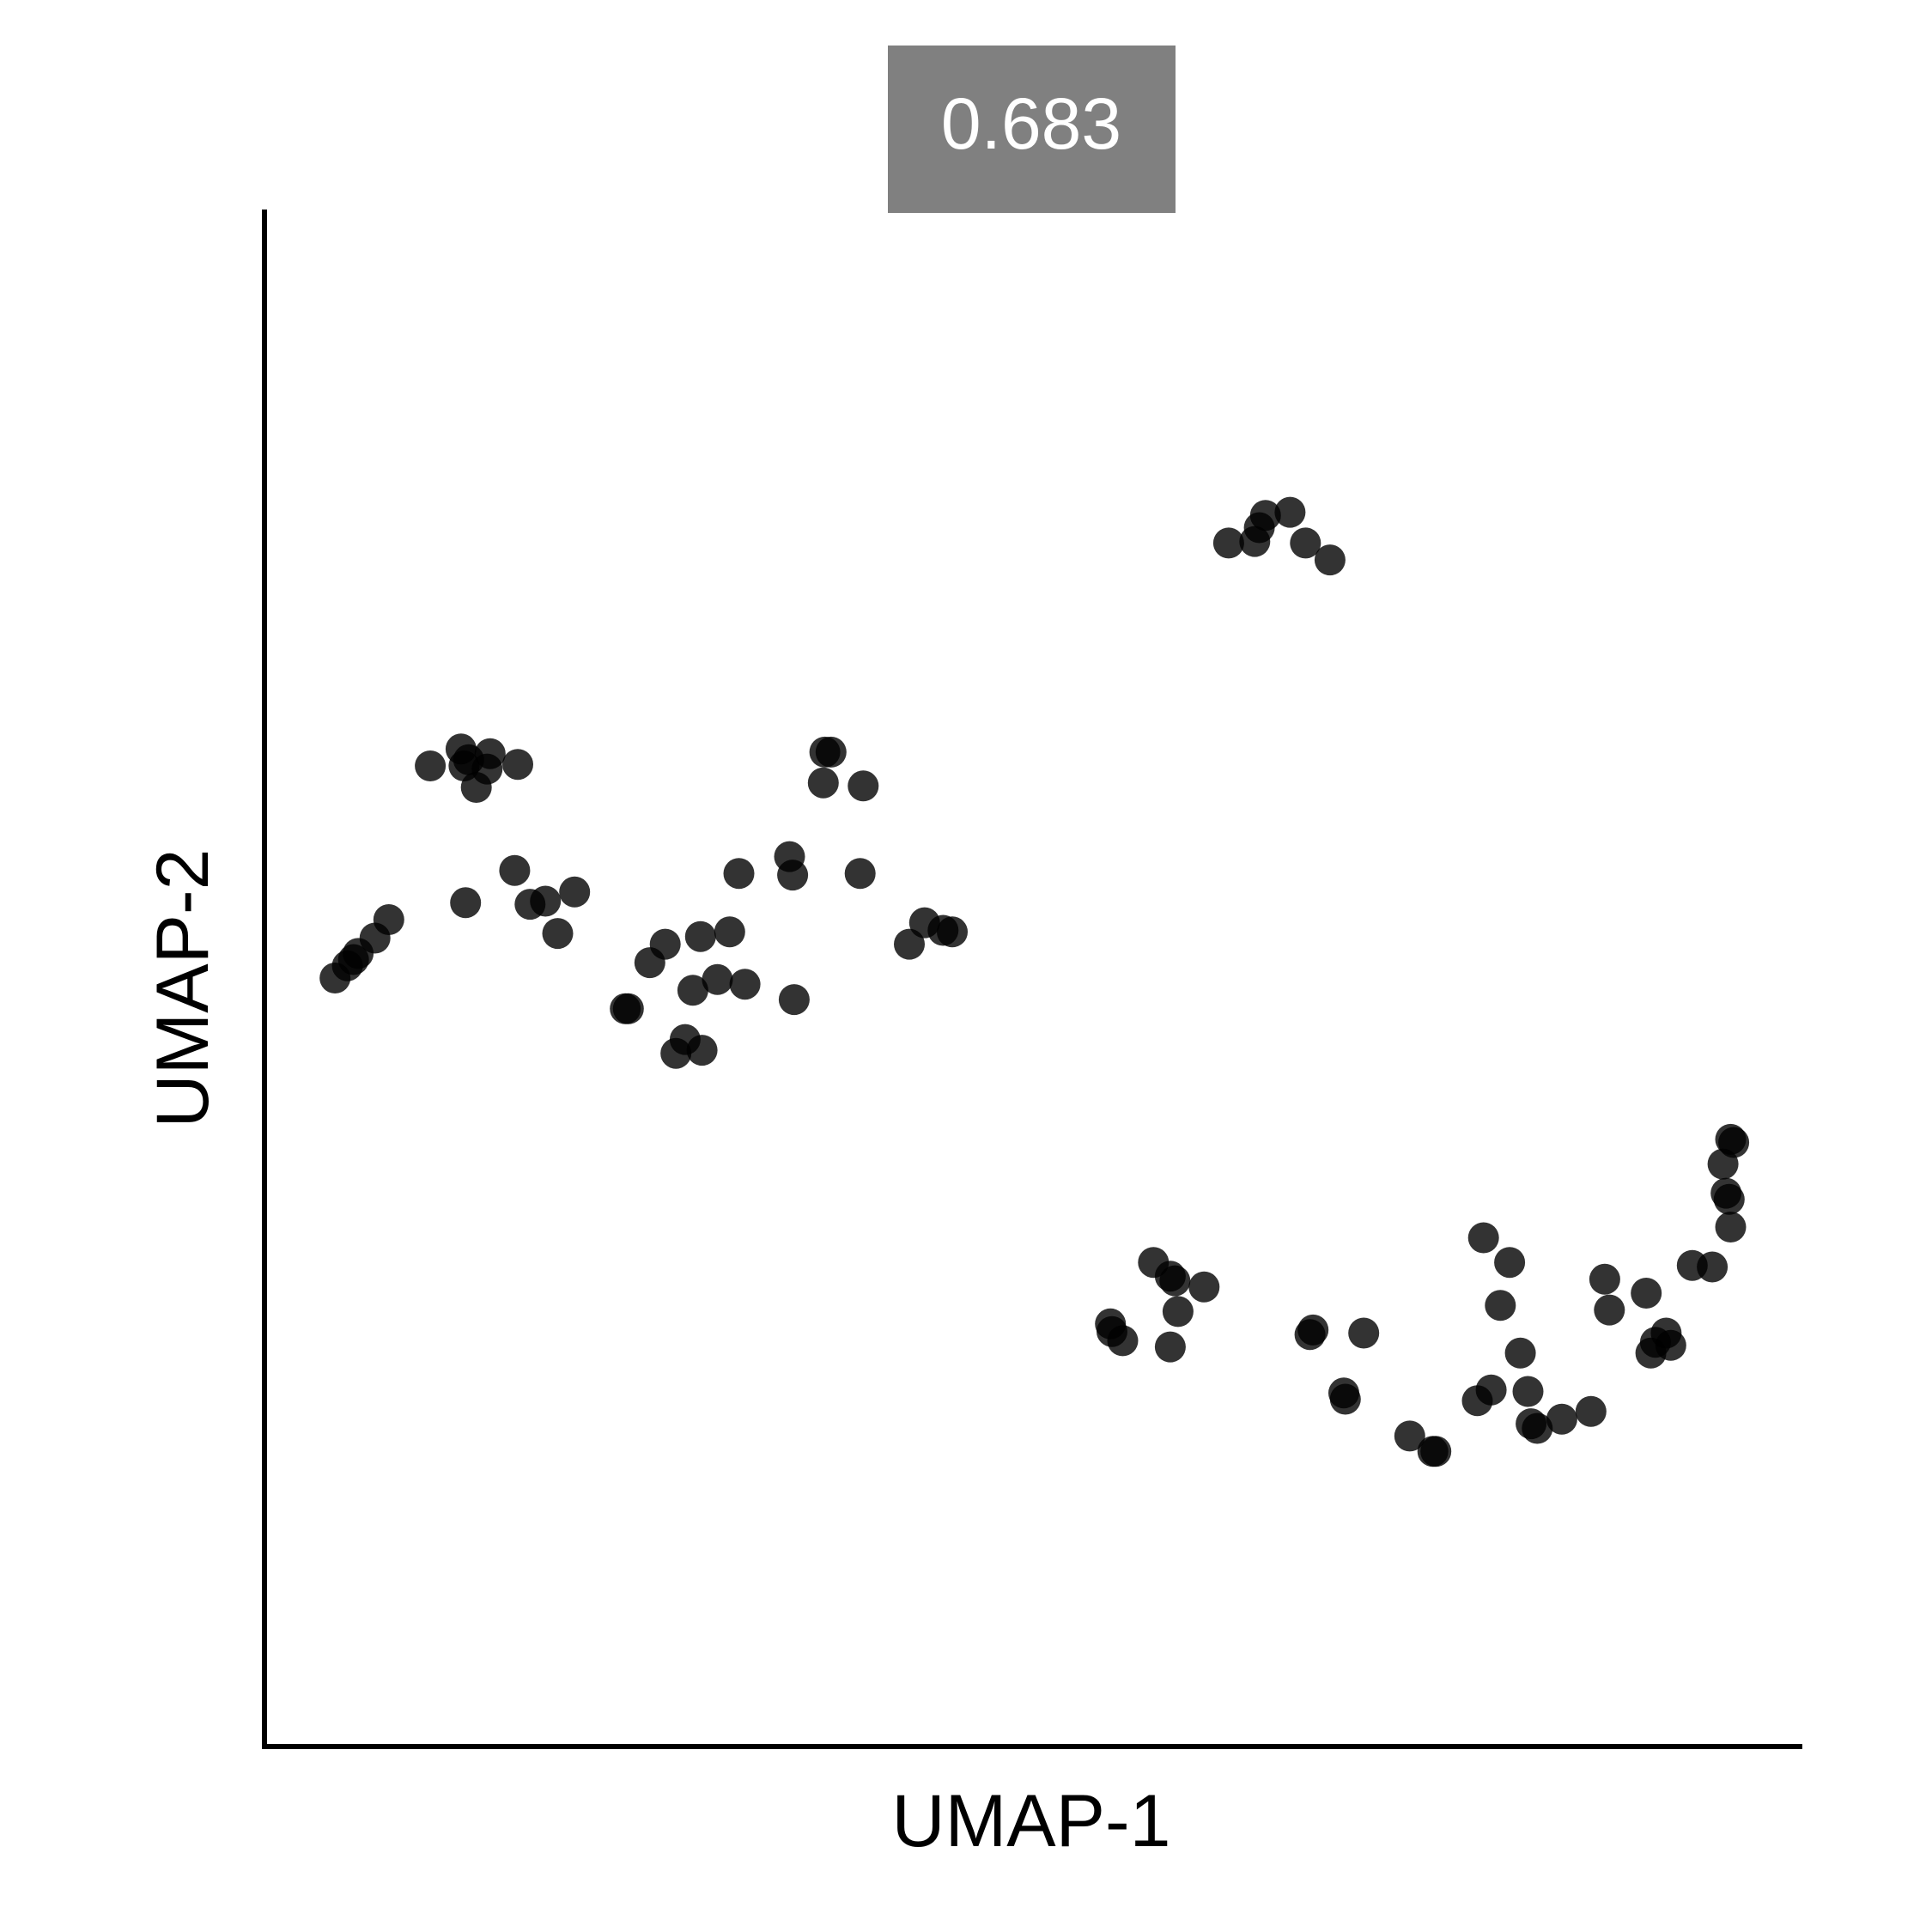 The image size is (1932, 1932). I want to click on x-axis-label: UMAP-1, so click(1031, 1821).